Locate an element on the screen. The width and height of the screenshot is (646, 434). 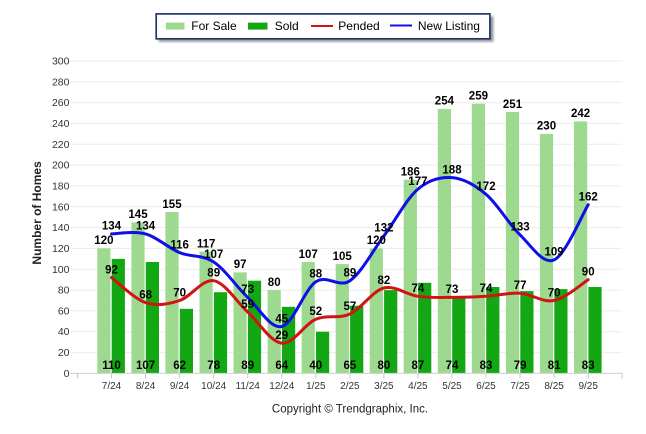
svg-text: 59 is located at coordinates (247, 305).